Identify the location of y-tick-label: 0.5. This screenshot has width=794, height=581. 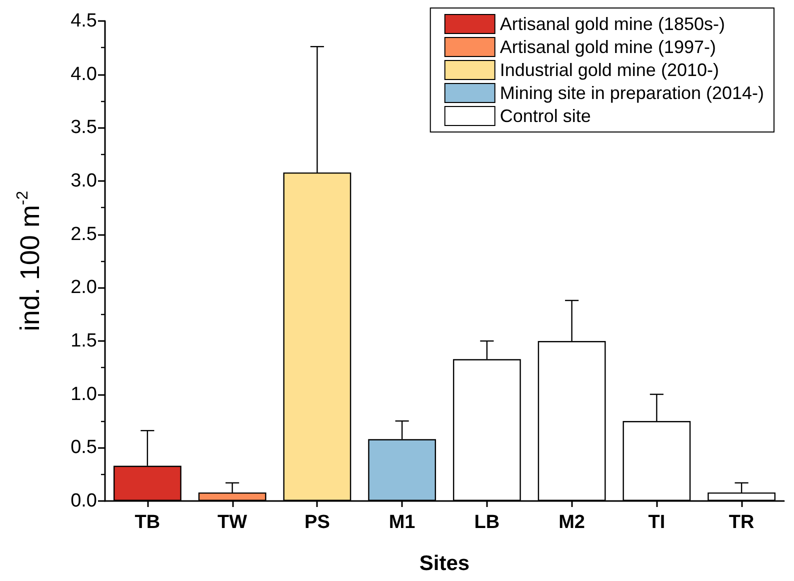
(83, 447).